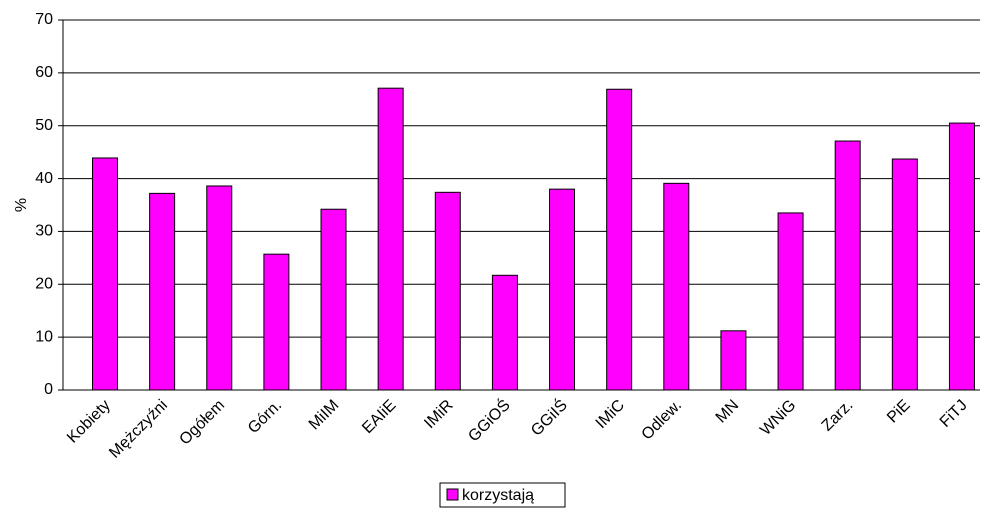 The image size is (983, 508). What do you see at coordinates (498, 495) in the screenshot?
I see `legend-label: korzystają` at bounding box center [498, 495].